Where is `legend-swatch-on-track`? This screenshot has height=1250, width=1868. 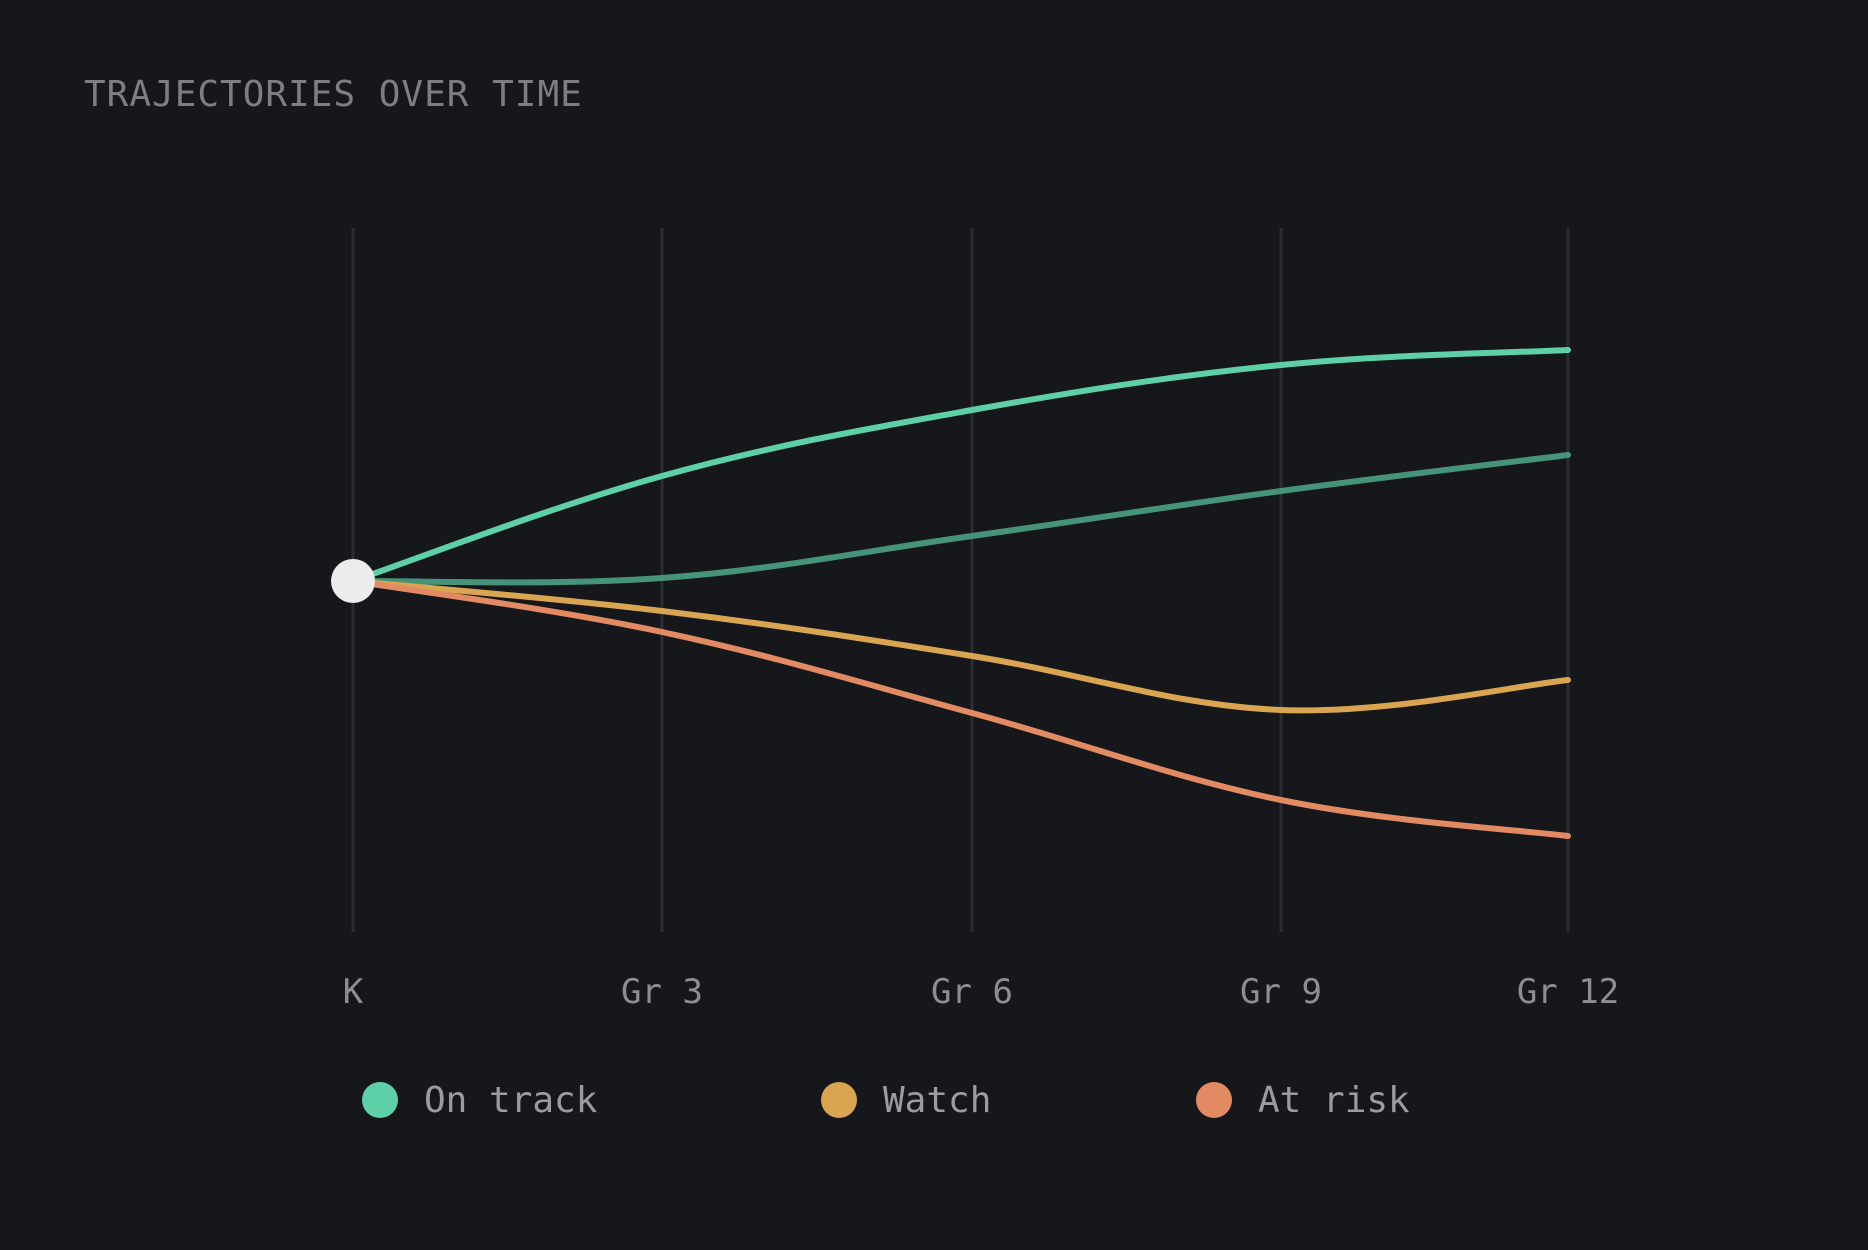 legend-swatch-on-track is located at coordinates (380, 1100).